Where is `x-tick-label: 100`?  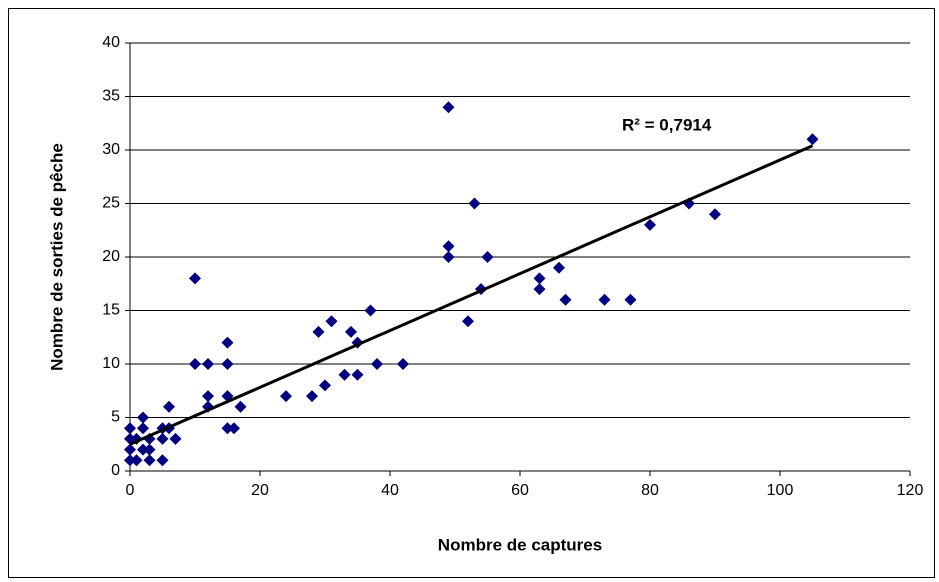 x-tick-label: 100 is located at coordinates (780, 490).